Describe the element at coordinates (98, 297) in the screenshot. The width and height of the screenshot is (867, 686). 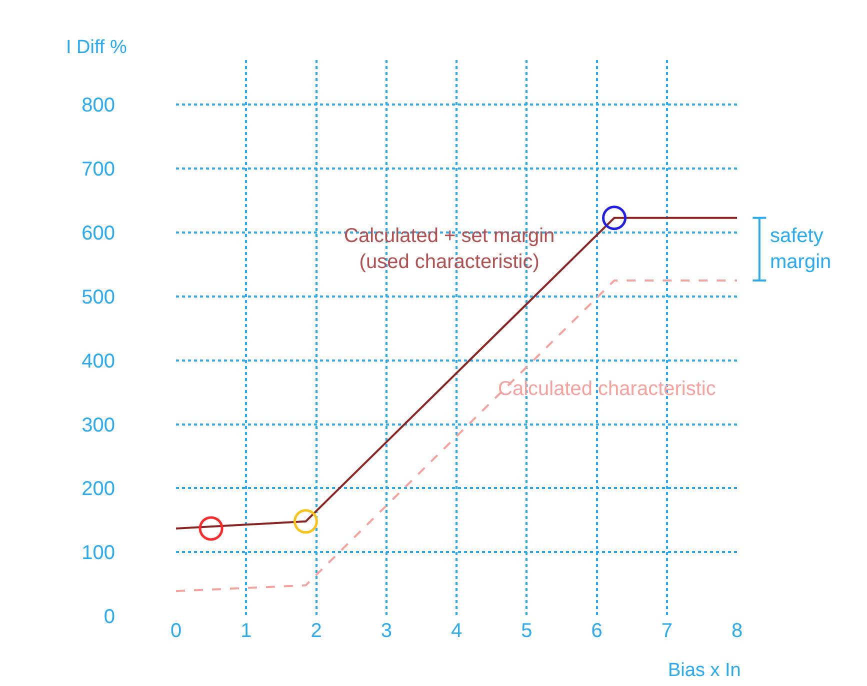
I see `y-tick-label: 500` at that location.